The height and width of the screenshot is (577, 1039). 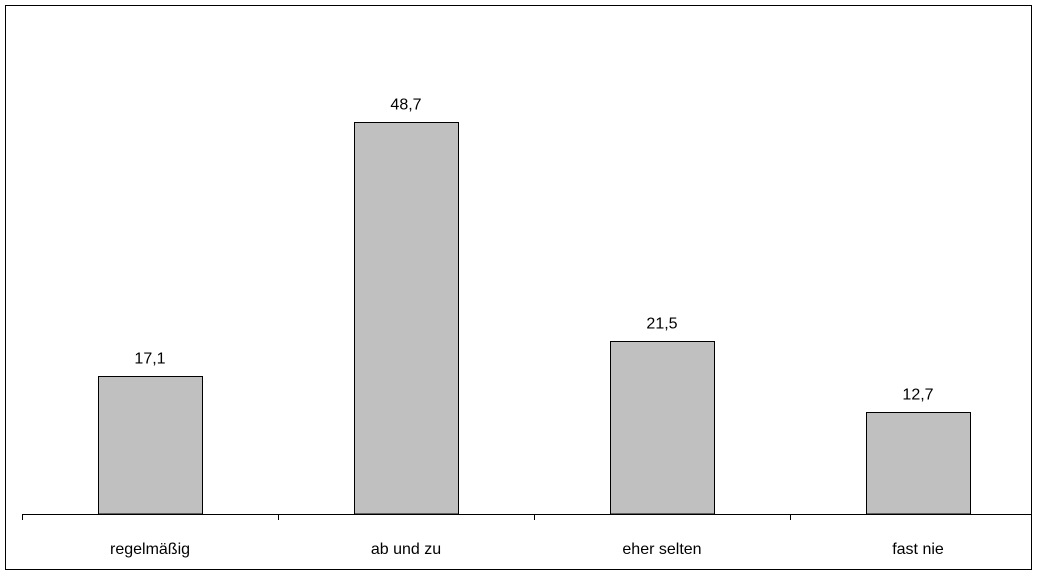 What do you see at coordinates (918, 549) in the screenshot?
I see `x-tick-label: fast nie` at bounding box center [918, 549].